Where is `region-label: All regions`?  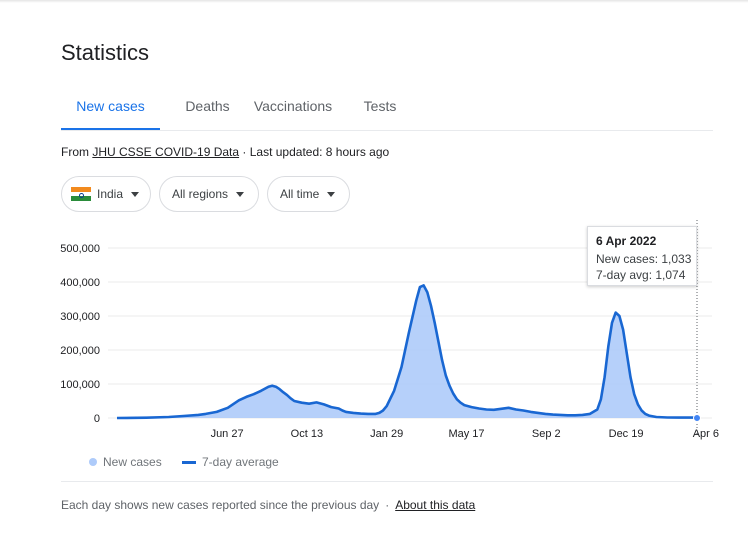
region-label: All regions is located at coordinates (200, 194).